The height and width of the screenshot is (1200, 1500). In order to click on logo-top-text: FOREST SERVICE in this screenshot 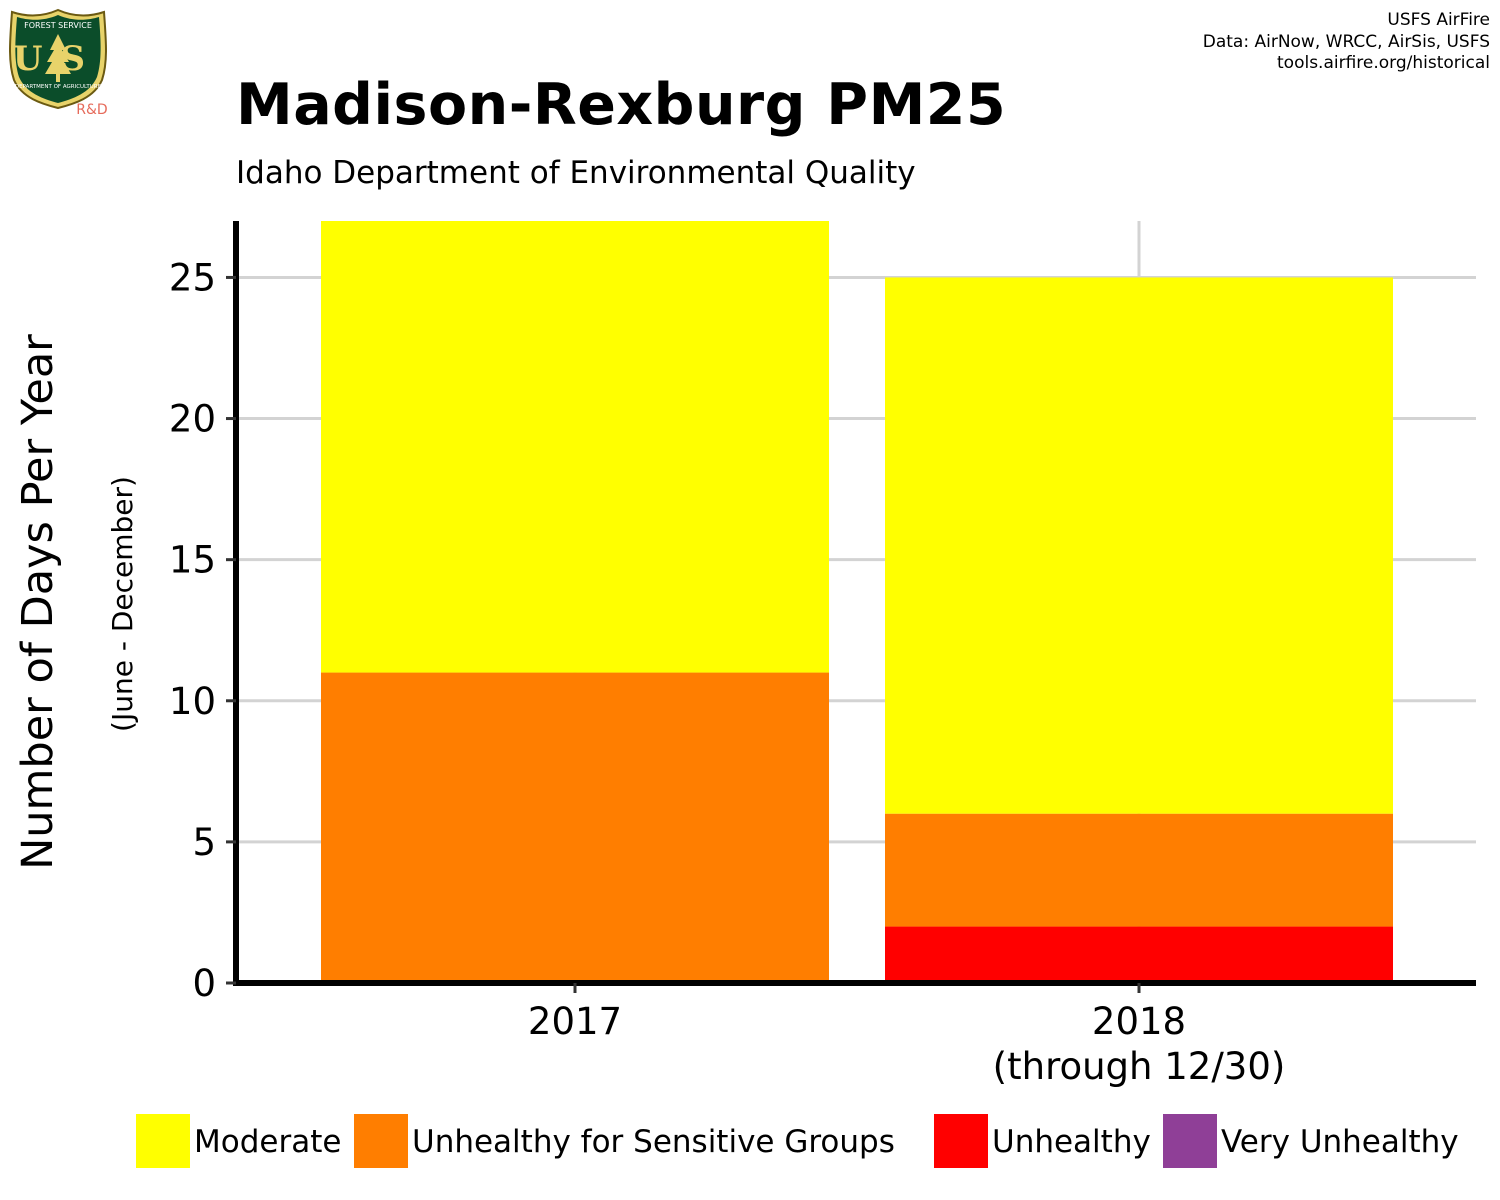, I will do `click(58, 25)`.